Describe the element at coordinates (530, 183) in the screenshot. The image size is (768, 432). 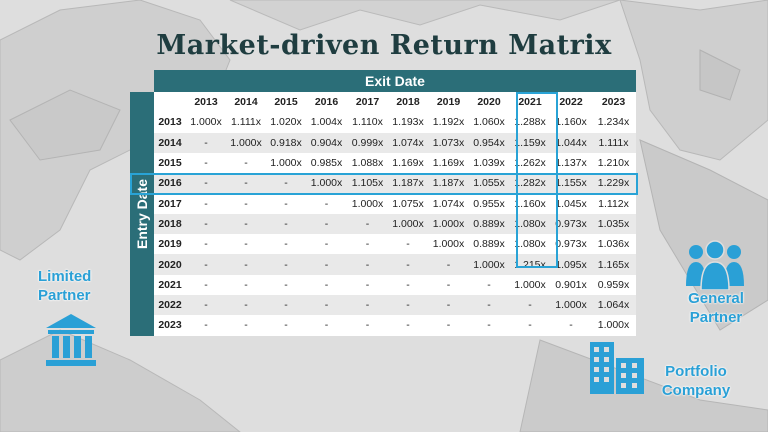
I see `matrix-cell: 1.282x` at that location.